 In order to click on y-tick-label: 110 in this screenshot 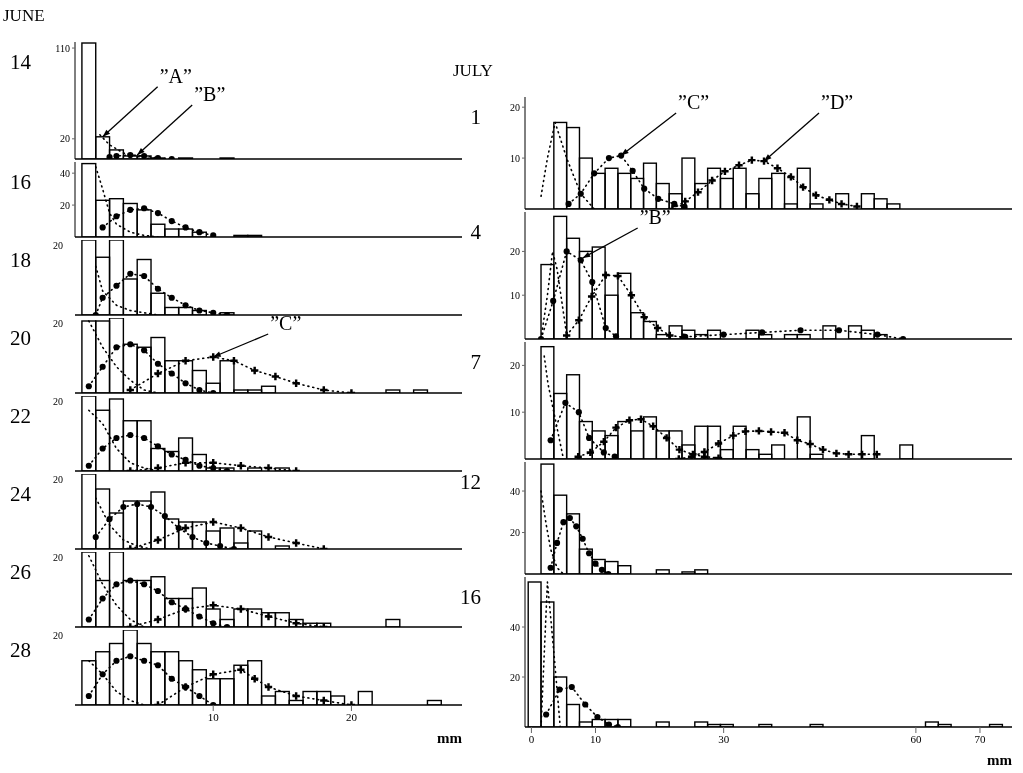, I will do `click(62, 48)`.